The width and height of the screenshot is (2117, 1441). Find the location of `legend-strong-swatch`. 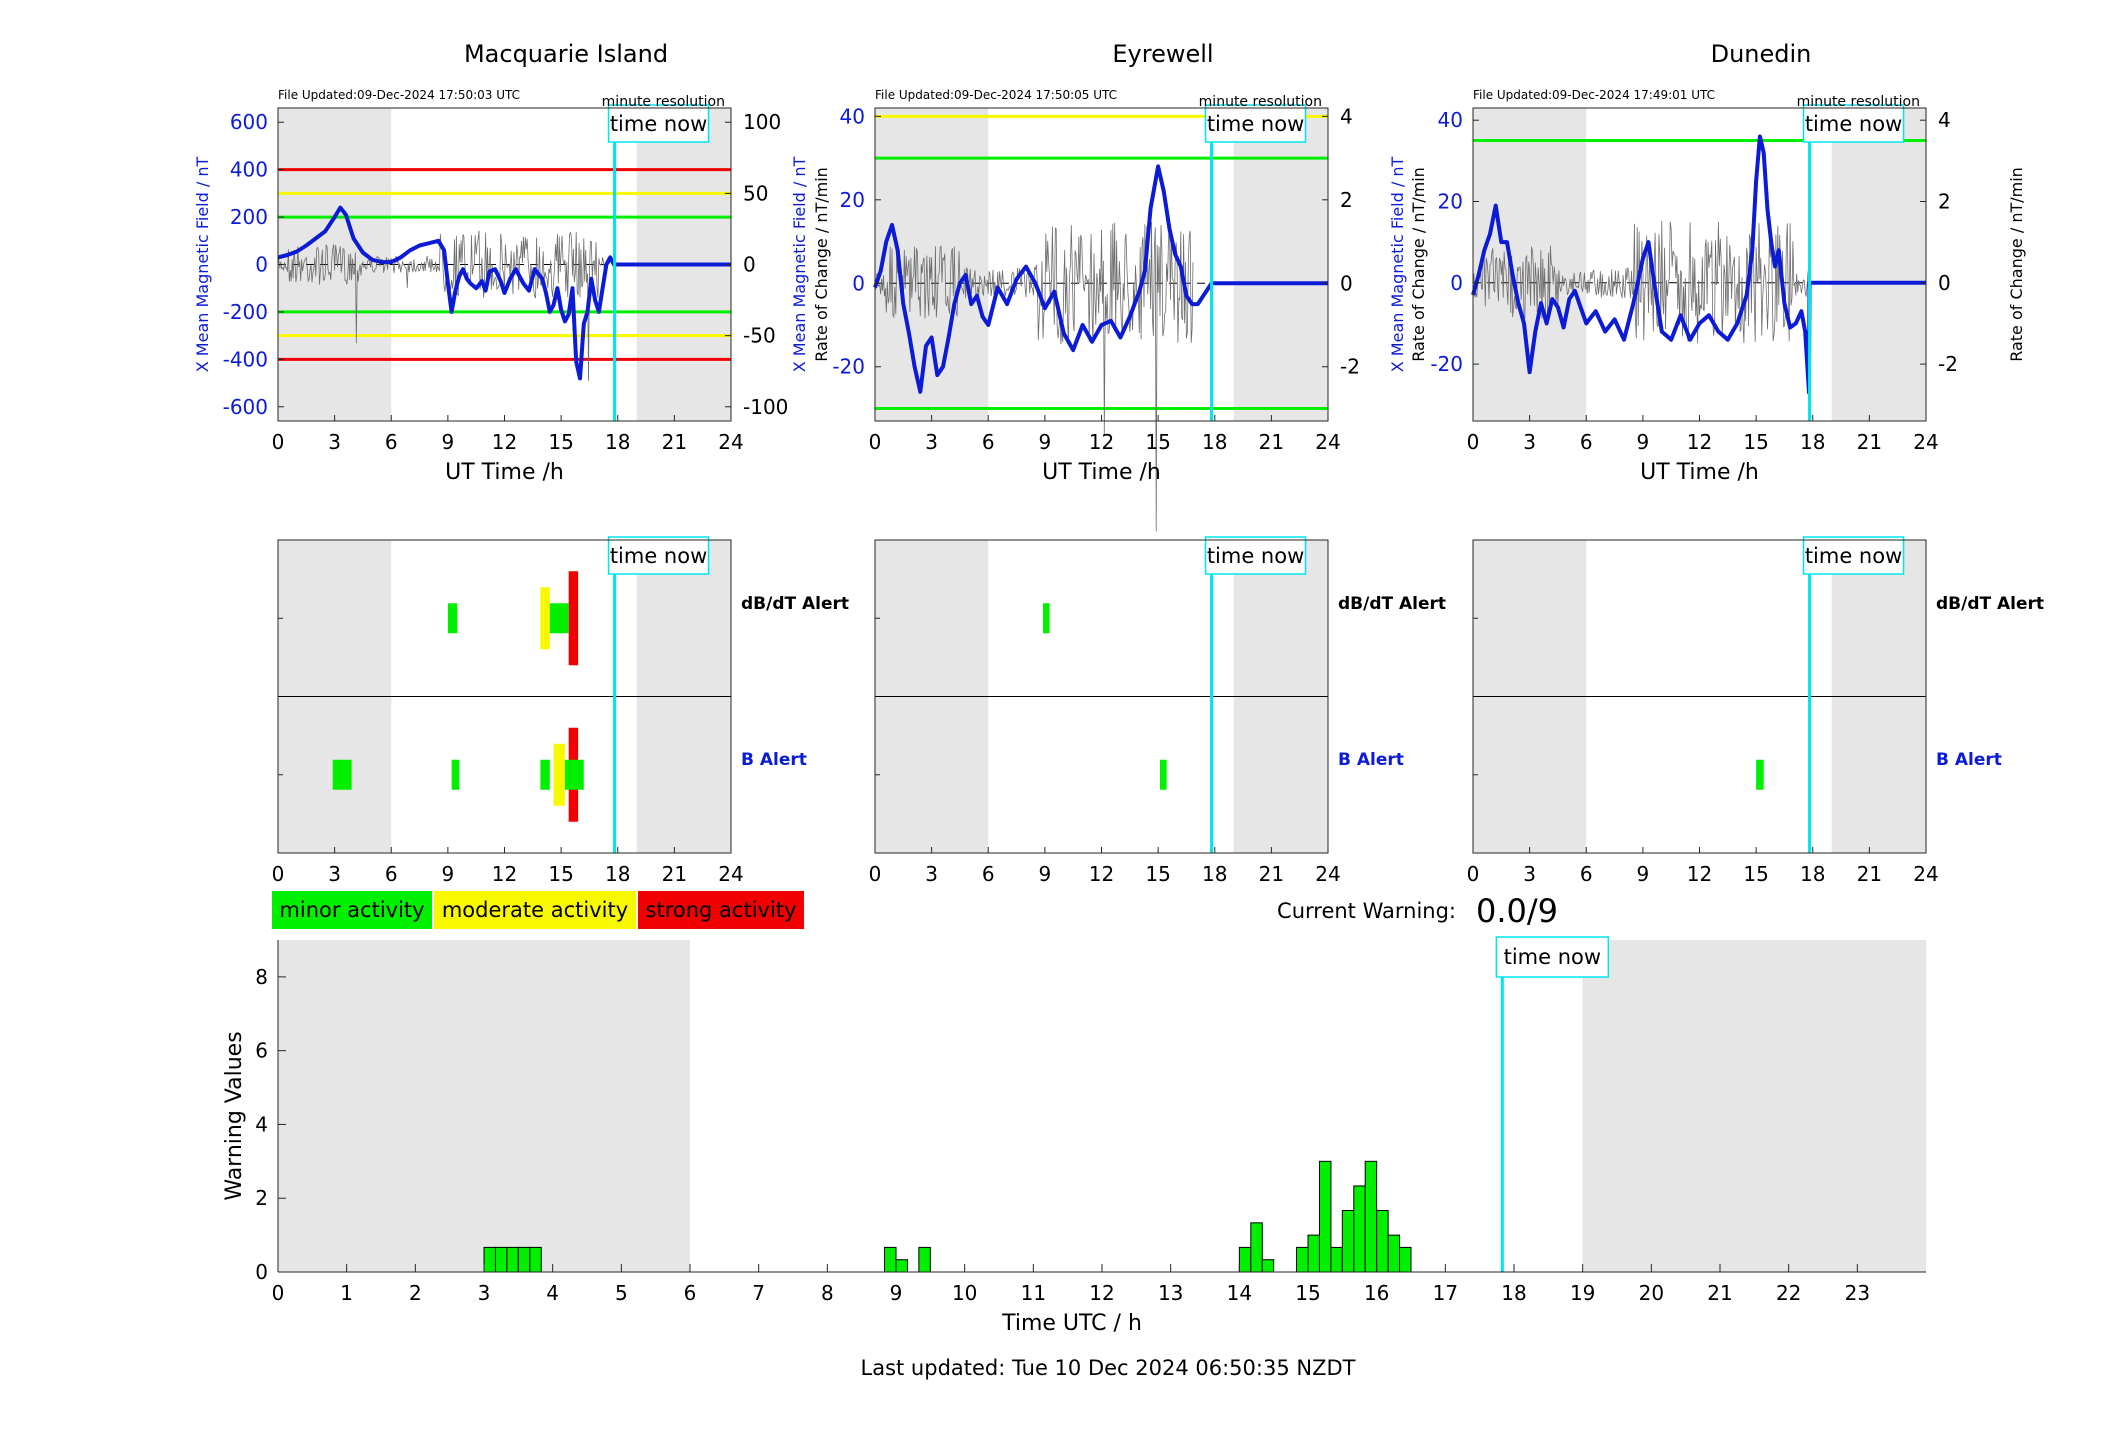

legend-strong-swatch is located at coordinates (721, 910).